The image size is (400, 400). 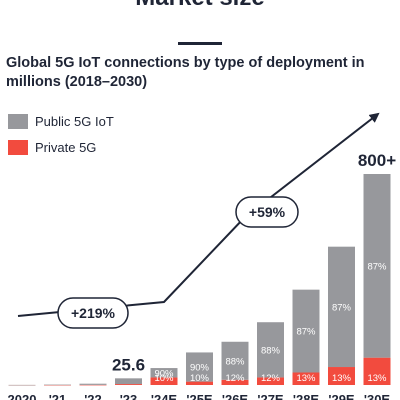 I want to click on legend-label-private: Private 5G, so click(x=66, y=147).